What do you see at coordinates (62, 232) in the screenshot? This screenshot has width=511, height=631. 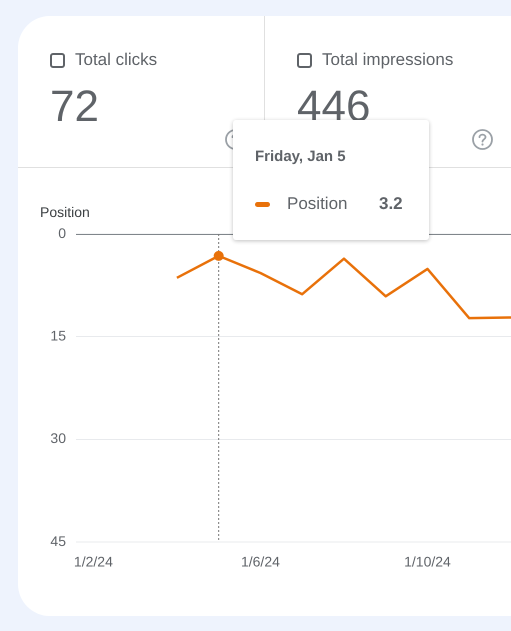 I see `y-tick-label: 0` at bounding box center [62, 232].